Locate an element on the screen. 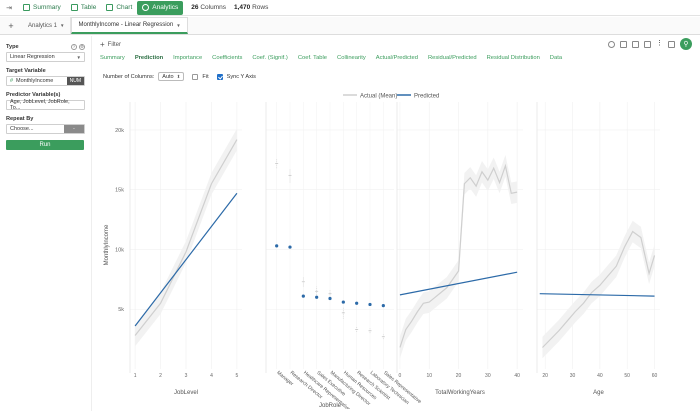 This screenshot has width=700, height=411. chart-icon is located at coordinates (110, 7).